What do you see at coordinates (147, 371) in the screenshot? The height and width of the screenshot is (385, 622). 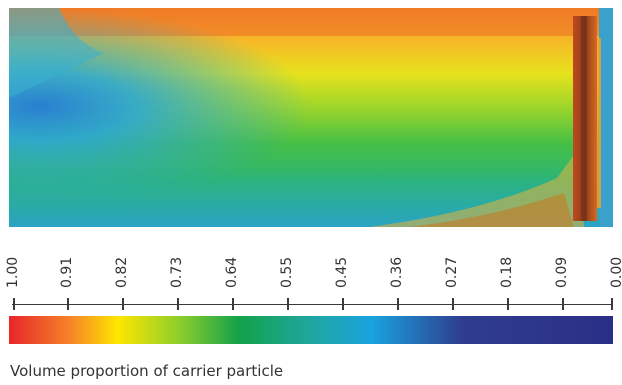 I see `legend-caption: Volume proportion of carrier particle` at bounding box center [147, 371].